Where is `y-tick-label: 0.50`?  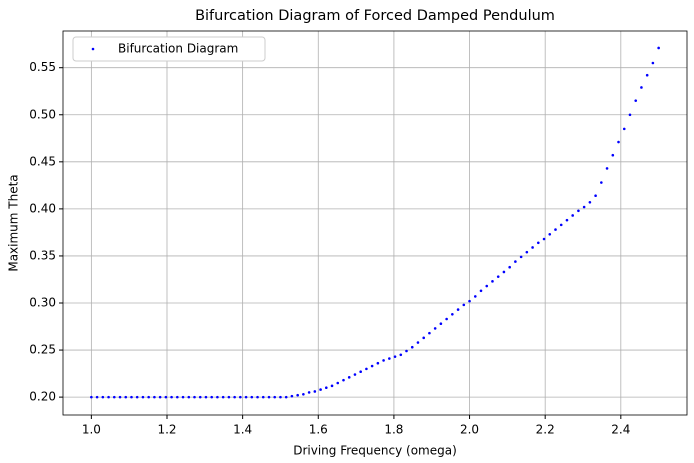 y-tick-label: 0.50 is located at coordinates (42, 114).